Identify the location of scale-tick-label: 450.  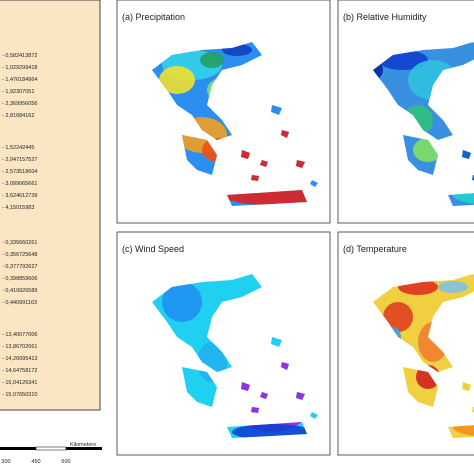
(35, 462).